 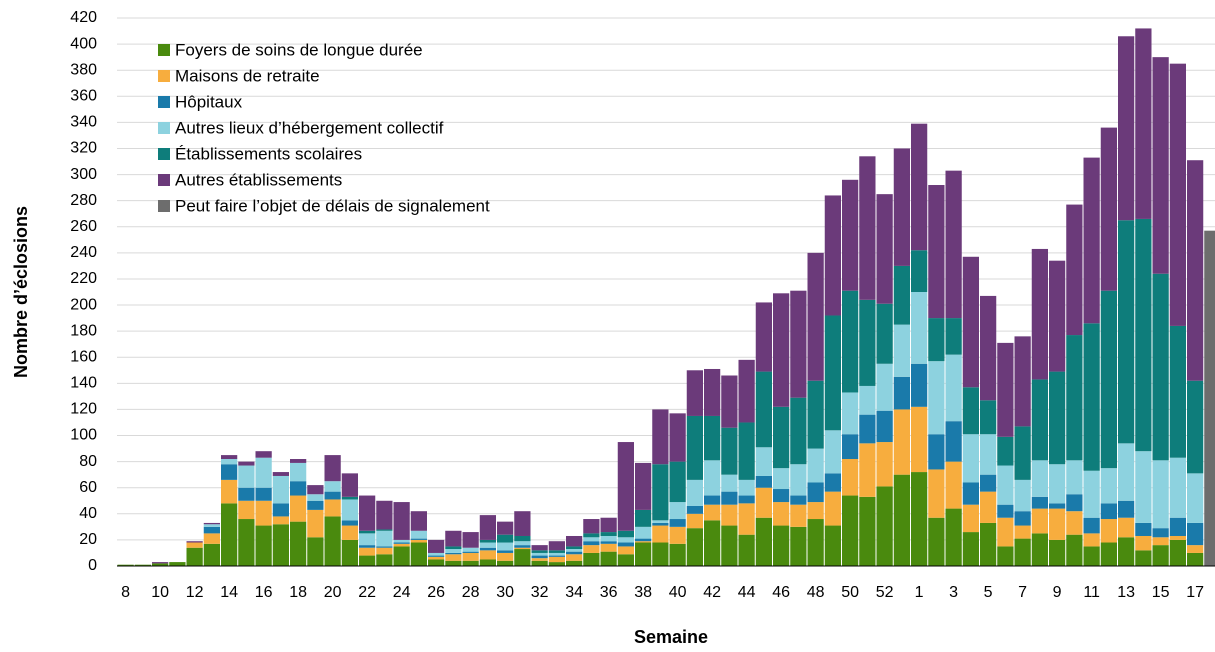 I want to click on x-tick-label: 5, so click(x=988, y=592).